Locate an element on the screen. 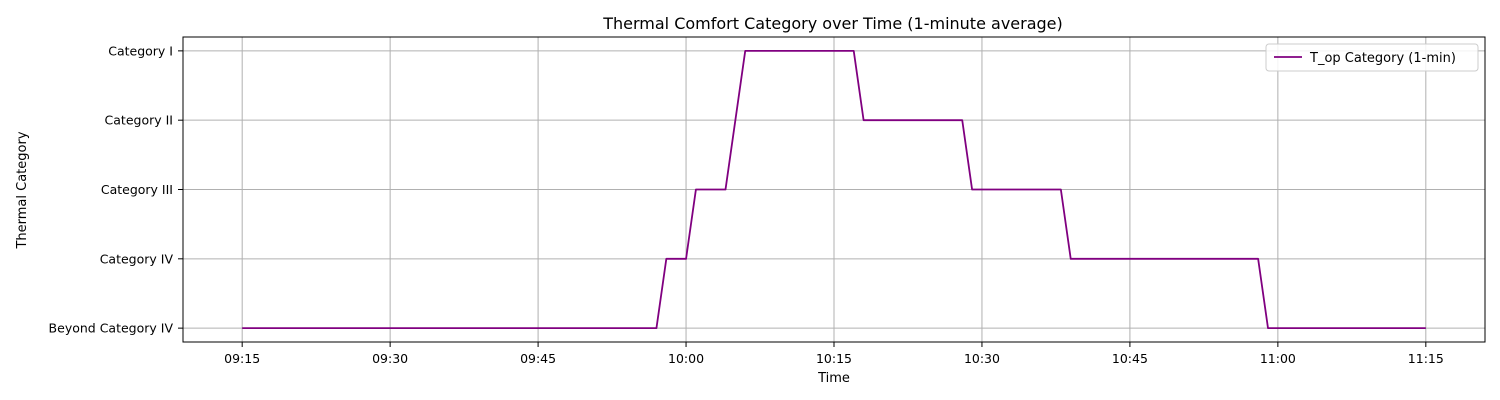 The height and width of the screenshot is (400, 1500). x-tick-label: 10:15 is located at coordinates (834, 358).